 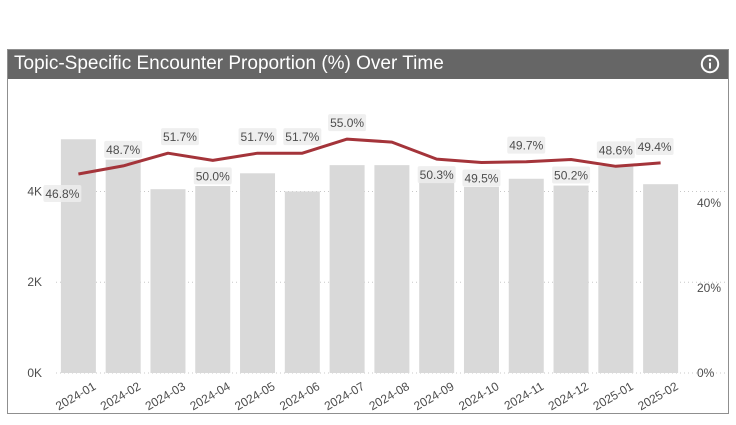 I want to click on y-right-tick-label: 40%, so click(x=709, y=203).